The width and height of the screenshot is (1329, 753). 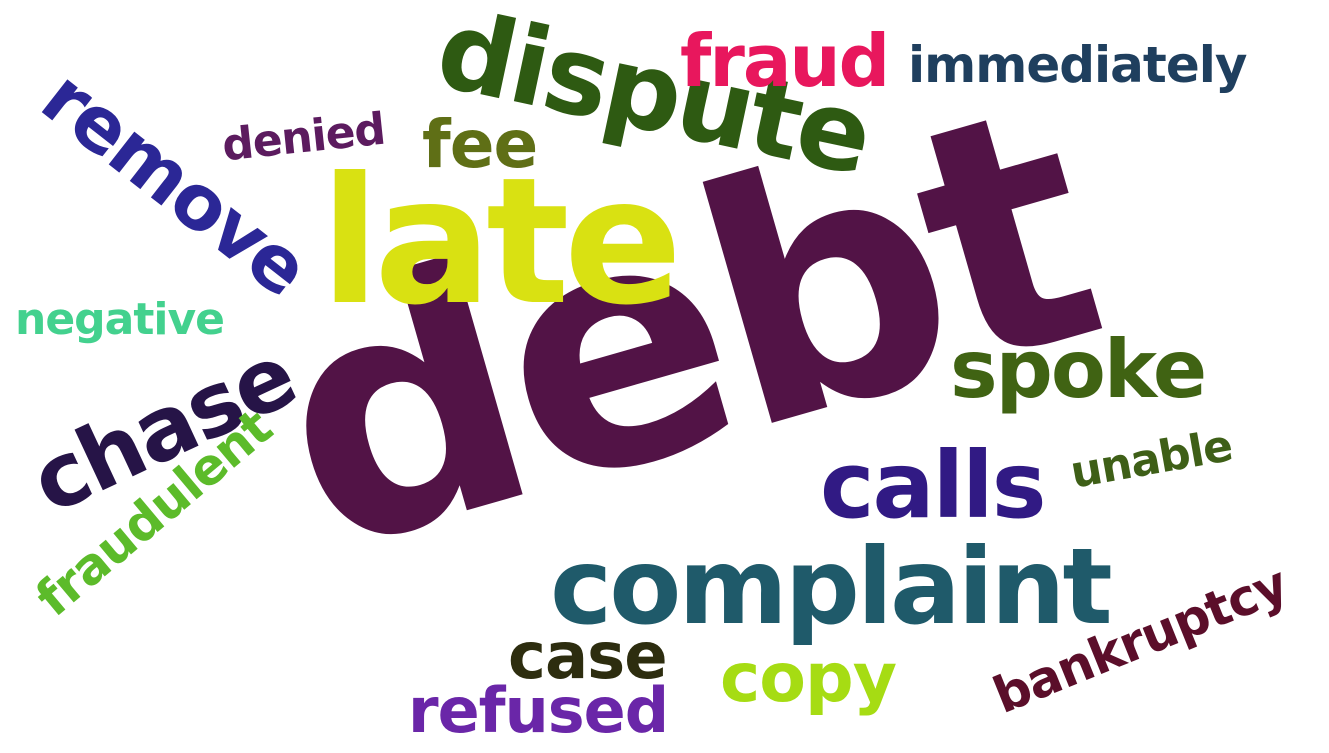 I want to click on word-fee: fee, so click(x=480, y=144).